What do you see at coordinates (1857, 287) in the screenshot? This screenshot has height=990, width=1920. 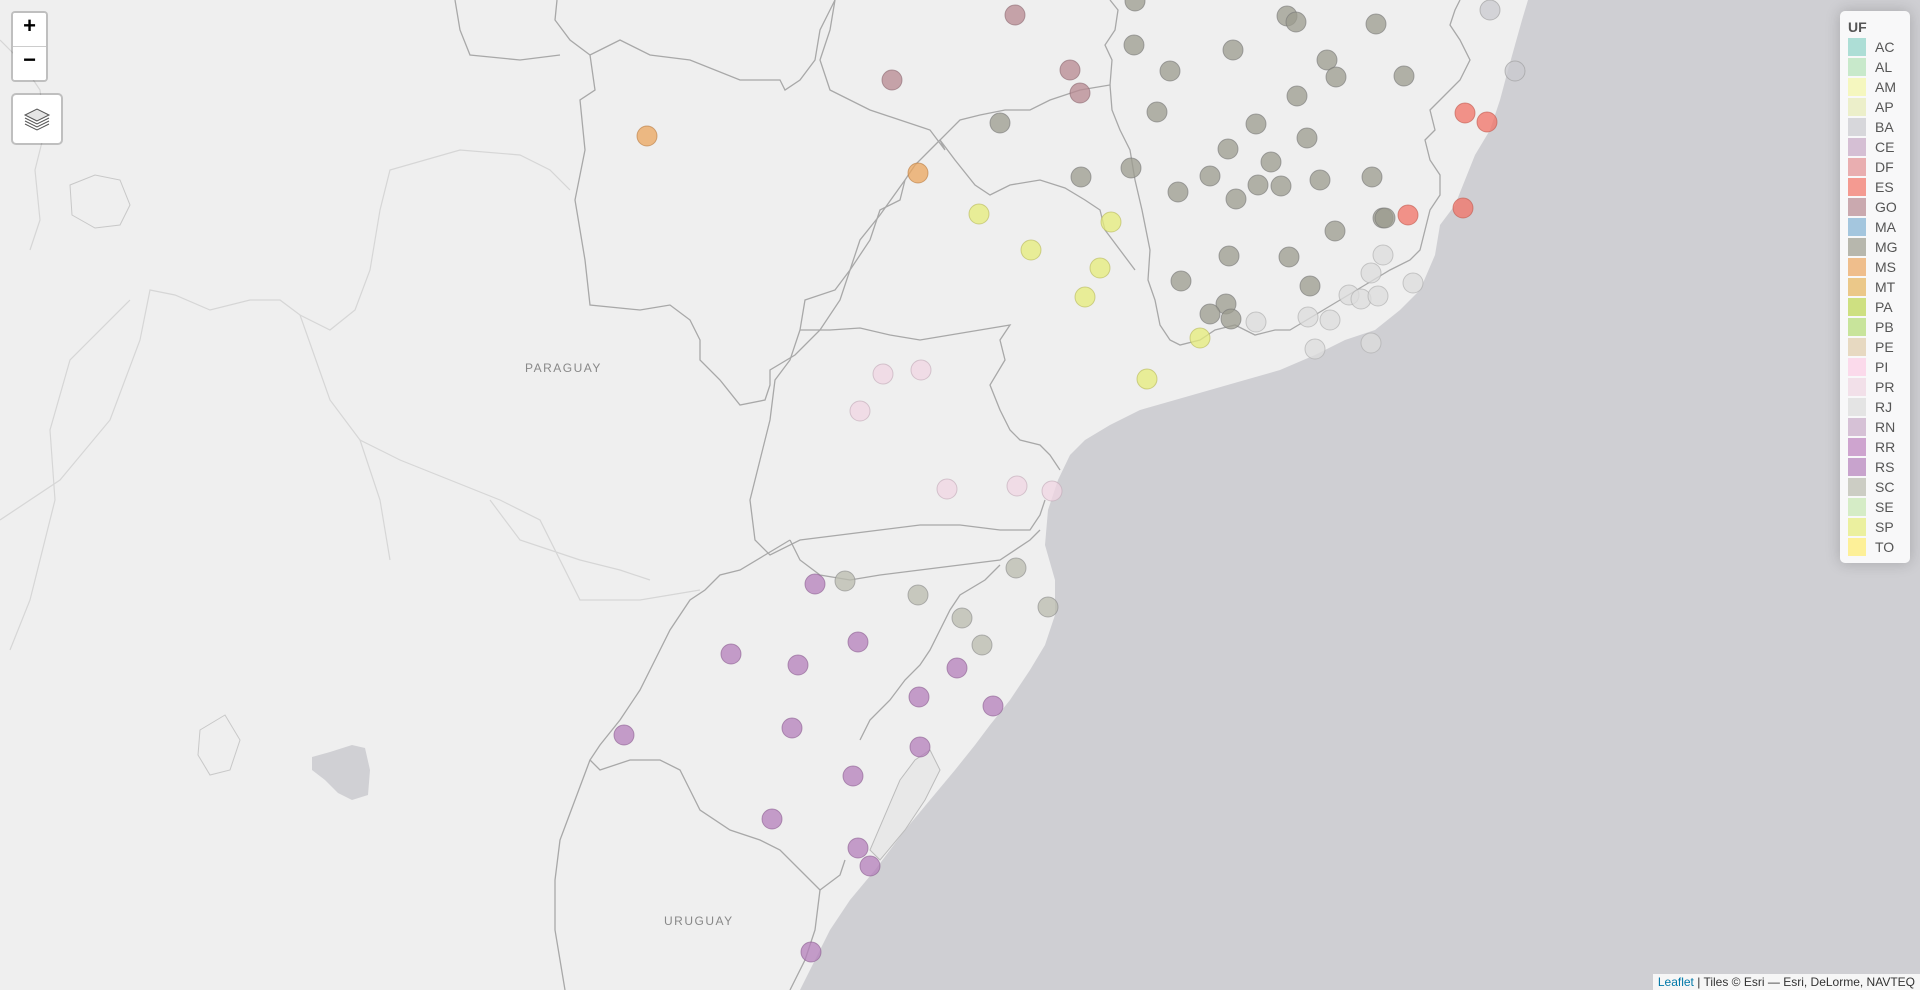 I see `legend-swatch` at bounding box center [1857, 287].